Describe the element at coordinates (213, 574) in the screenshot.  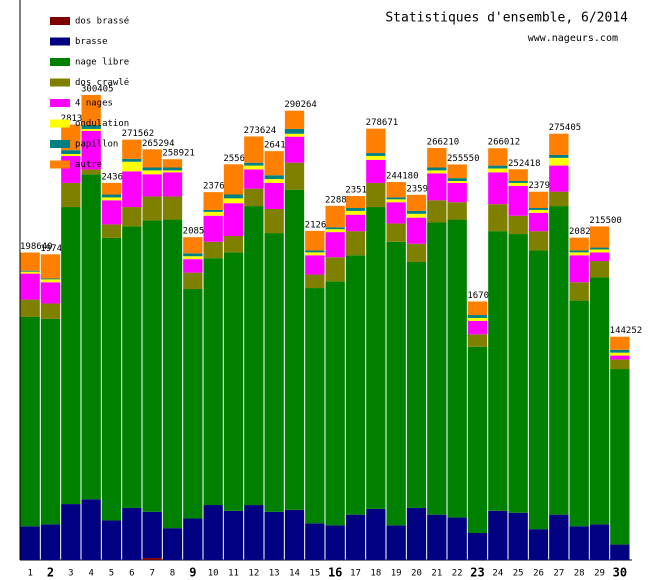
I see `x-tick-label: 10` at that location.